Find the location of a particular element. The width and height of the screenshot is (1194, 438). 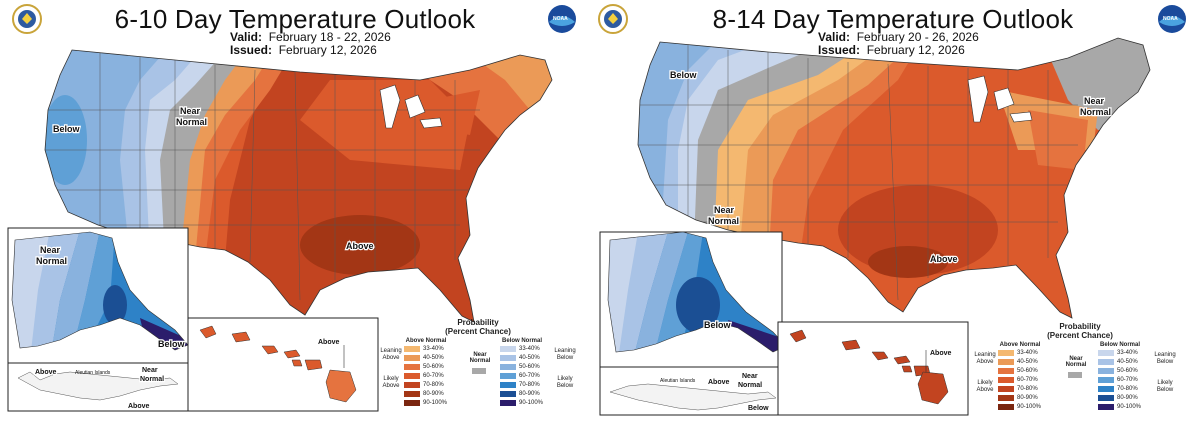

ak-label-near-1: Near is located at coordinates (50, 250).